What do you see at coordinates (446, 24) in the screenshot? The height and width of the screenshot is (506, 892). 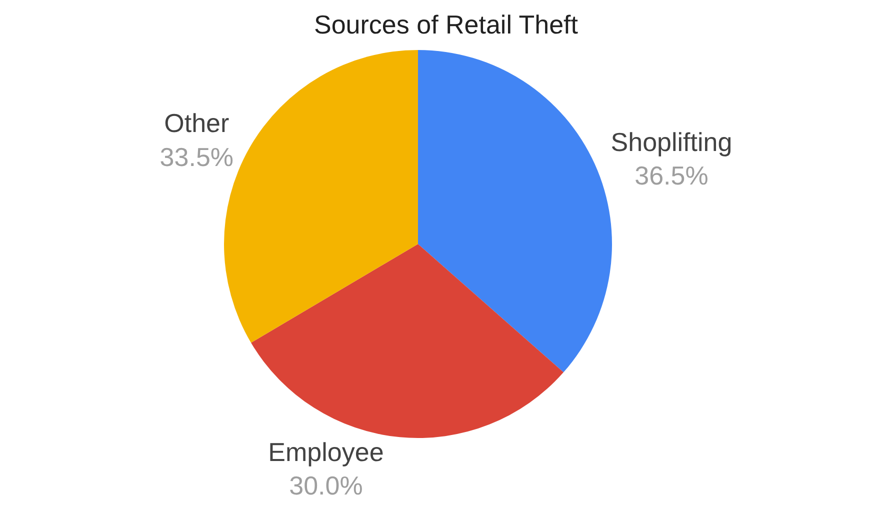 I see `chart-title: Sources of Retail Theft` at bounding box center [446, 24].